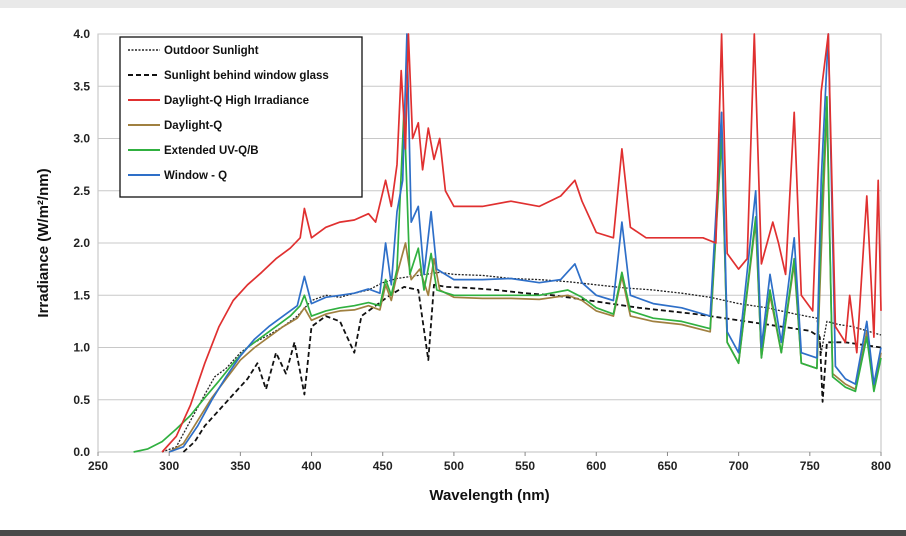 This screenshot has width=906, height=536. I want to click on x-axis-title: Wavelength (nm), so click(489, 495).